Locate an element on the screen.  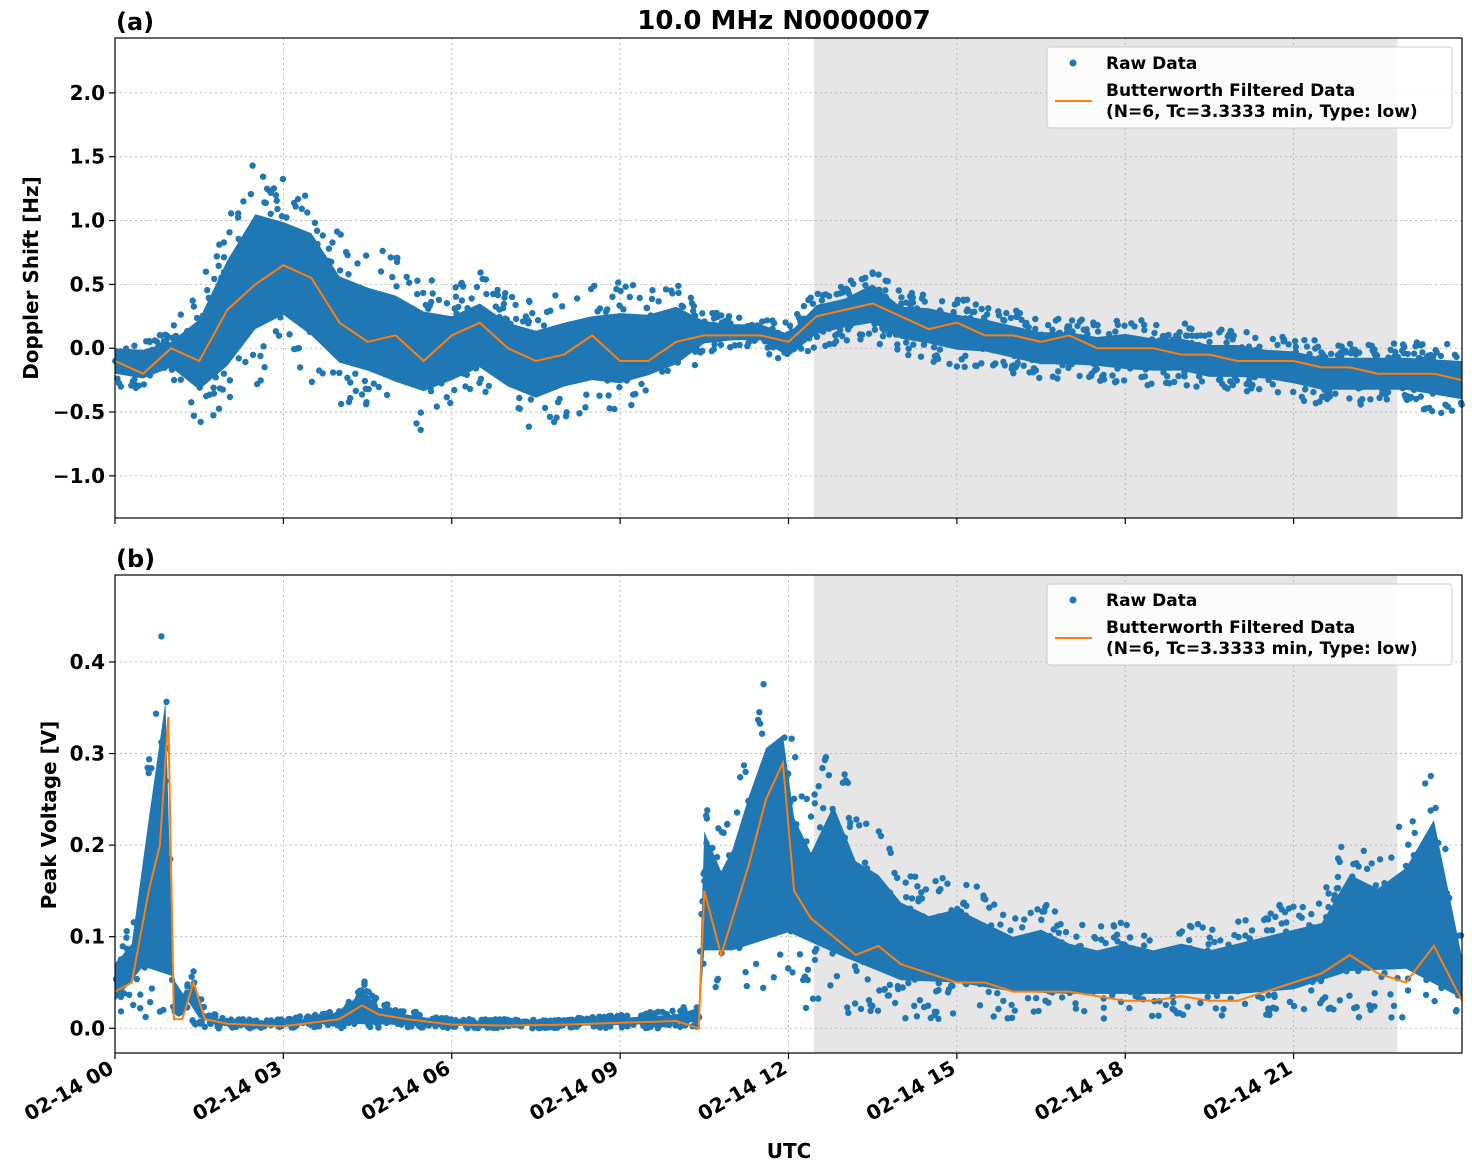
x-tick-label: 02-14 18 is located at coordinates (1079, 1091).